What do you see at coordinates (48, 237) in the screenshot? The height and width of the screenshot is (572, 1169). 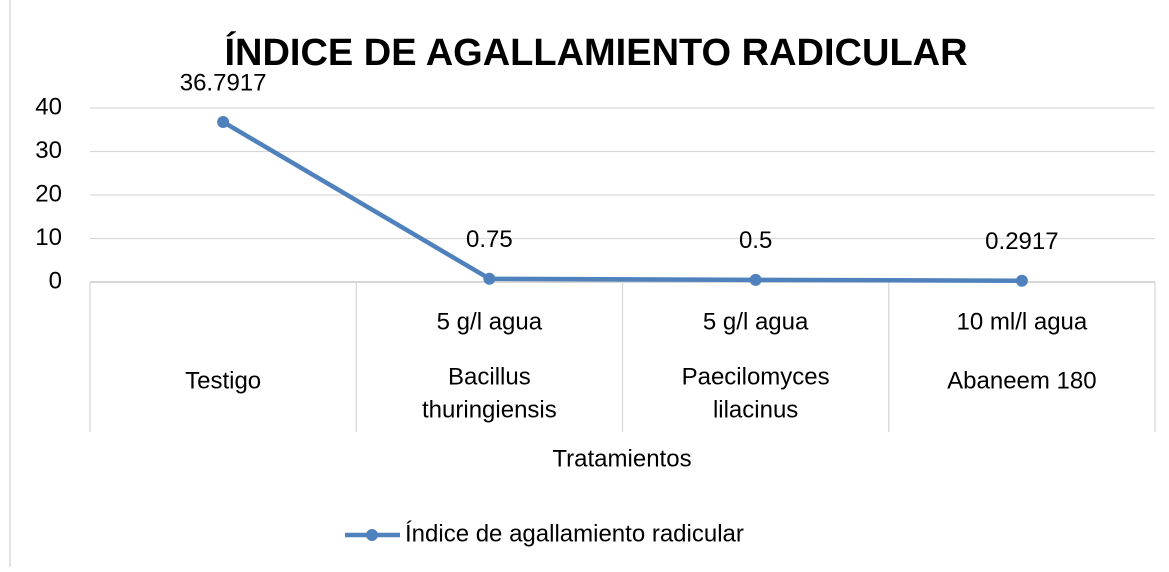 I see `y-tick-label: 10` at bounding box center [48, 237].